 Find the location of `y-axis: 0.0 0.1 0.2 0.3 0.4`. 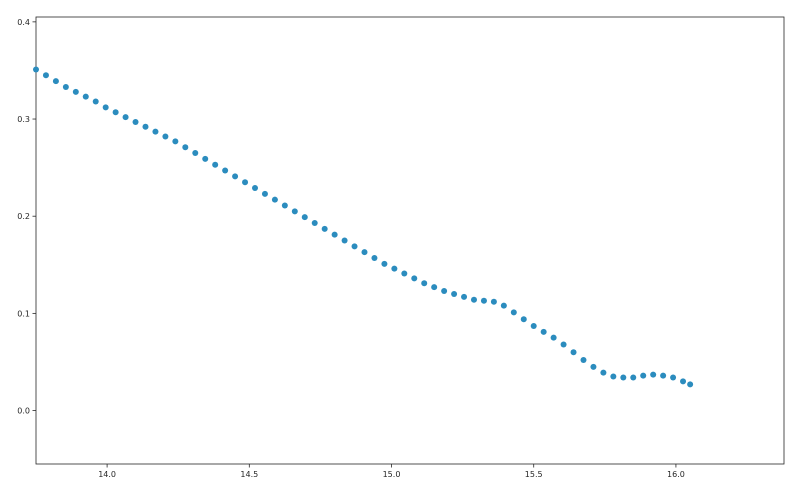

y-axis: 0.0 0.1 0.2 0.3 0.4 is located at coordinates (26, 217).